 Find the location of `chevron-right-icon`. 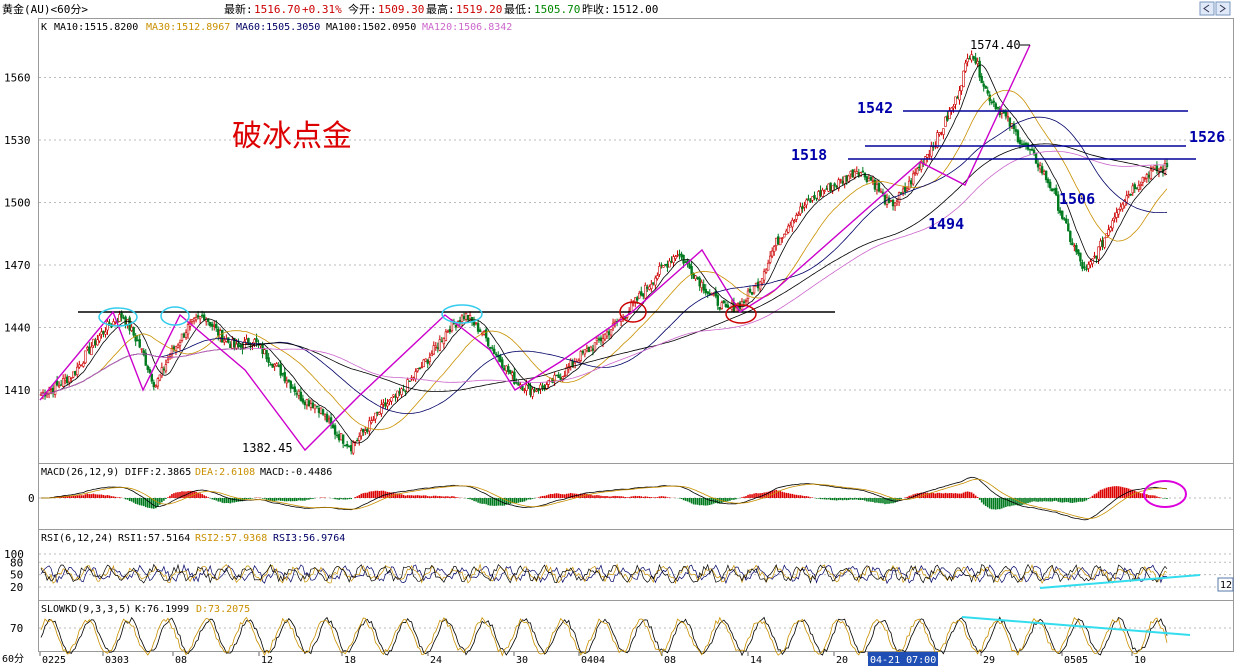

chevron-right-icon is located at coordinates (1222, 8).